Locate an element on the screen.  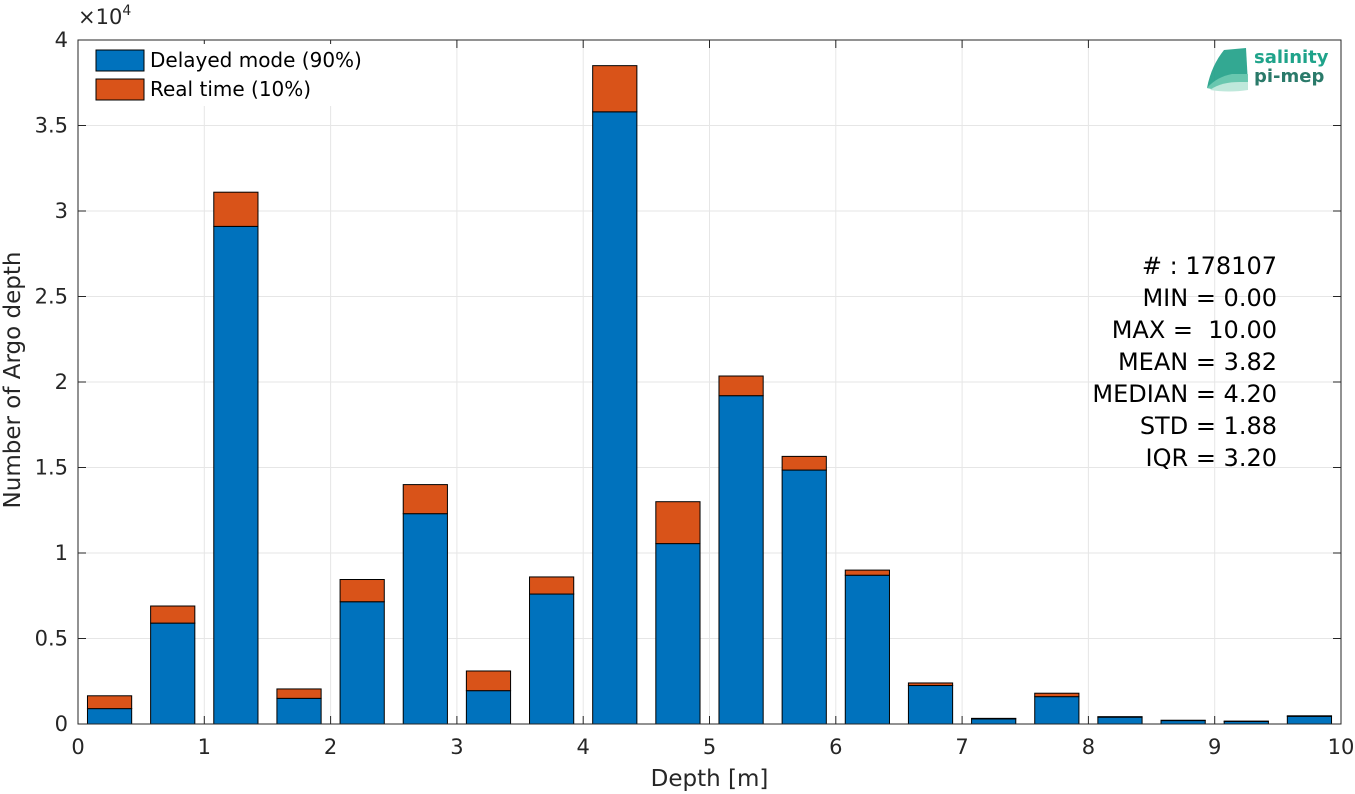
x-axis-label: Depth [m] is located at coordinates (710, 779).